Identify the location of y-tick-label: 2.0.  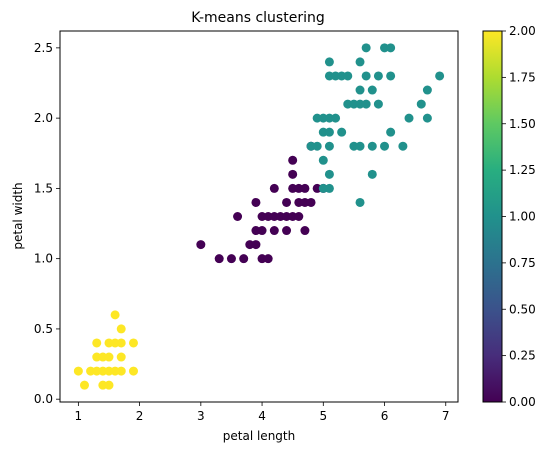
(43, 118).